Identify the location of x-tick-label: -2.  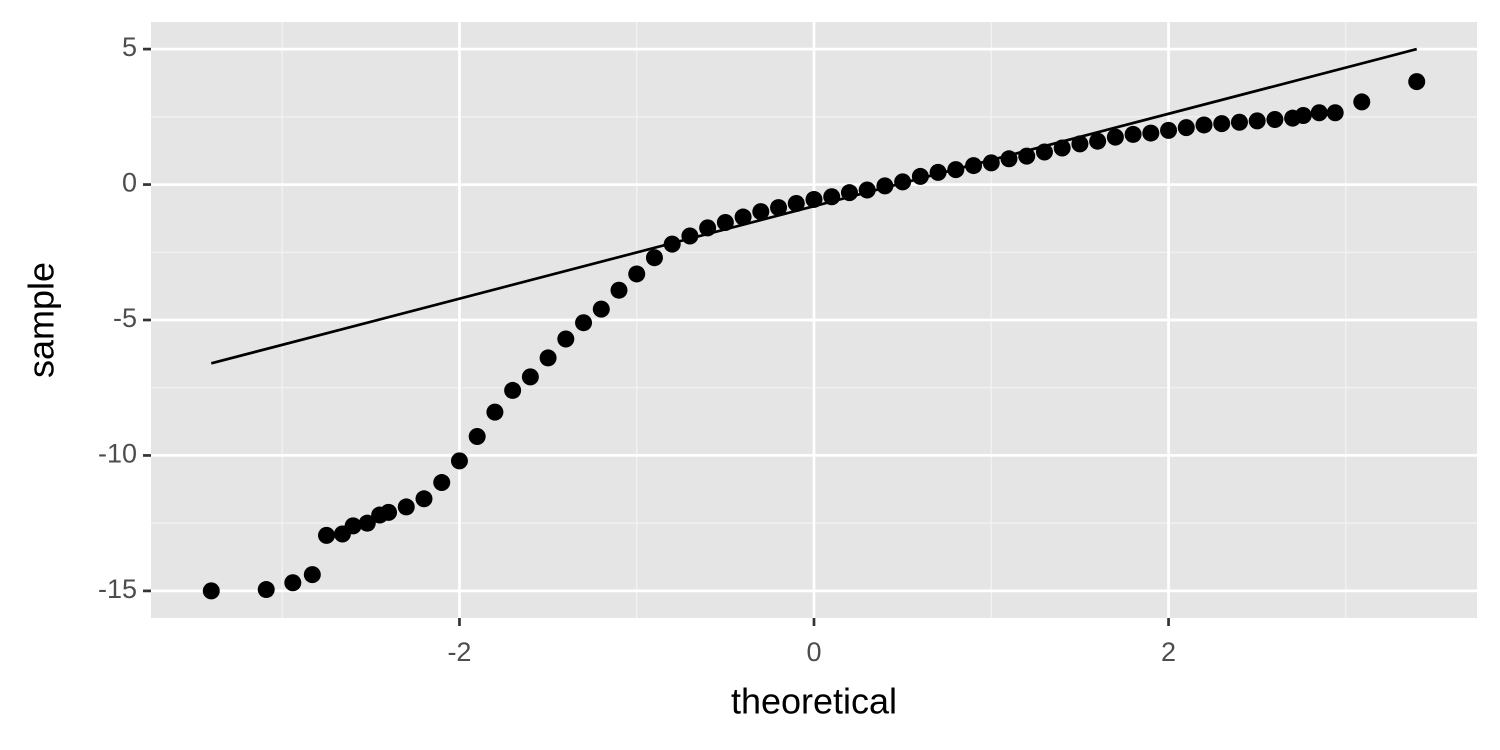
(459, 652).